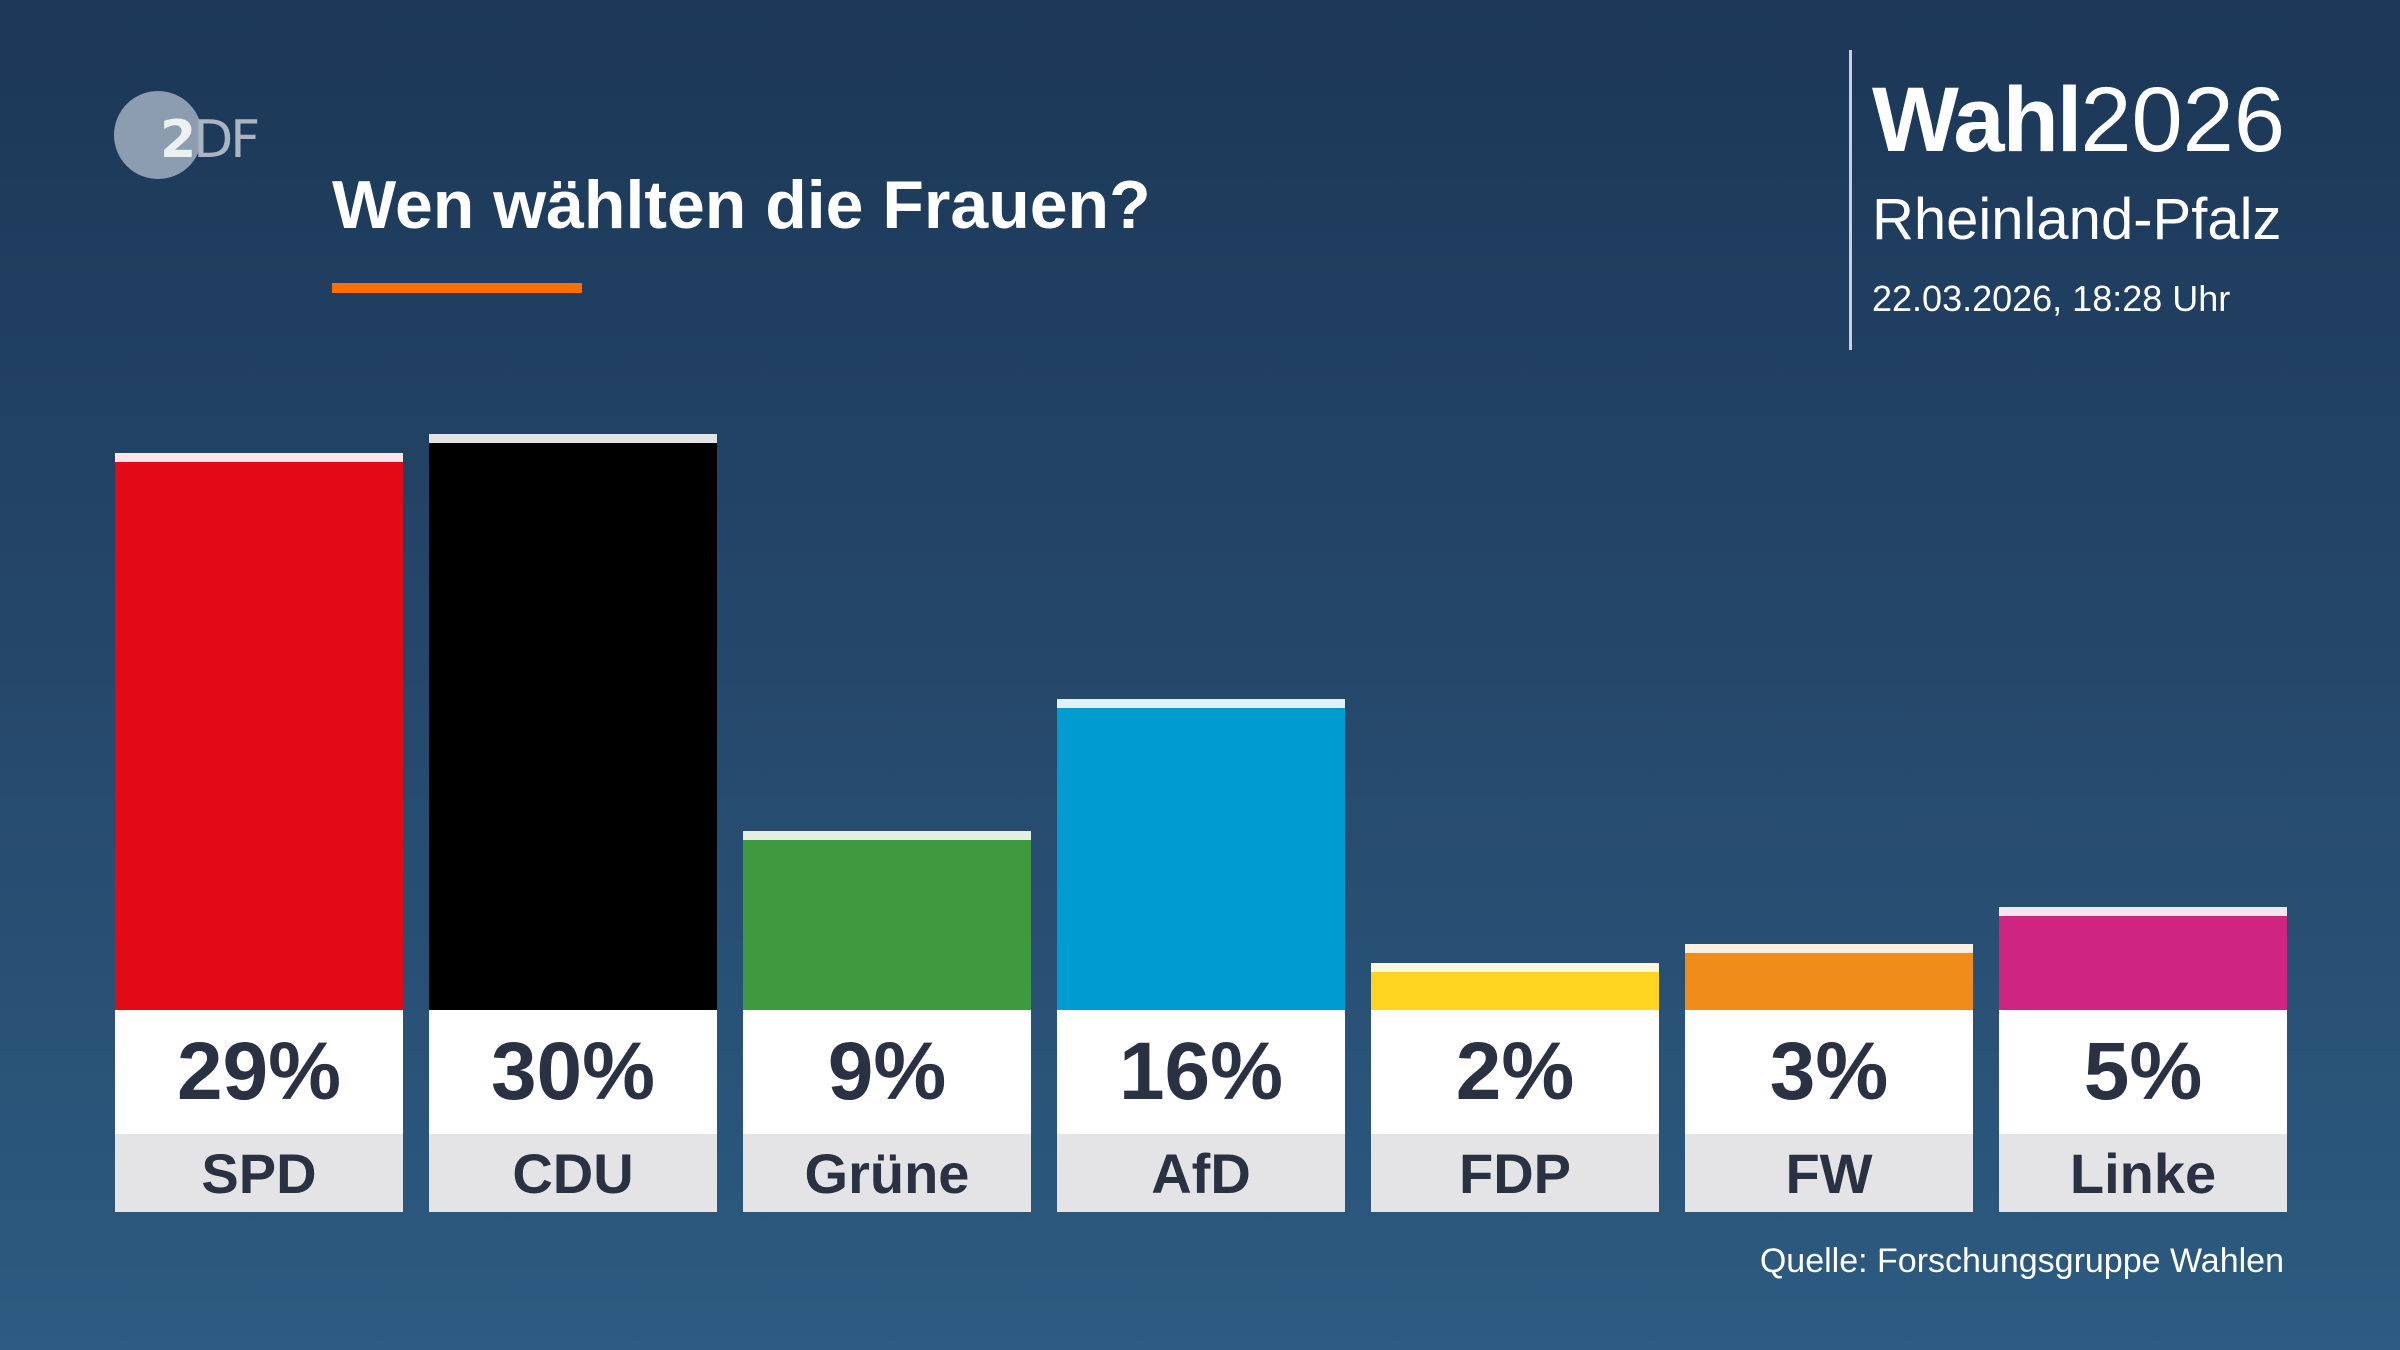 Image resolution: width=2400 pixels, height=1350 pixels. I want to click on timestamp: 22.03.2026, 18:28 Uhr, so click(2051, 298).